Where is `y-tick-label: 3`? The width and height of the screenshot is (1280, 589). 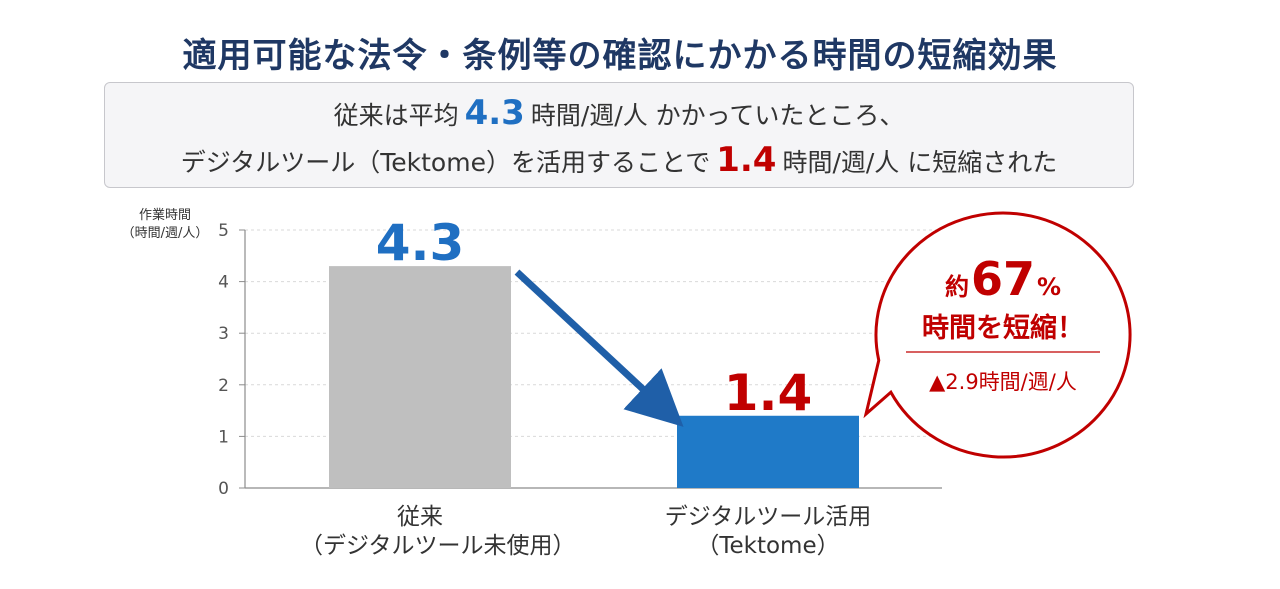
y-tick-label: 3 is located at coordinates (223, 334).